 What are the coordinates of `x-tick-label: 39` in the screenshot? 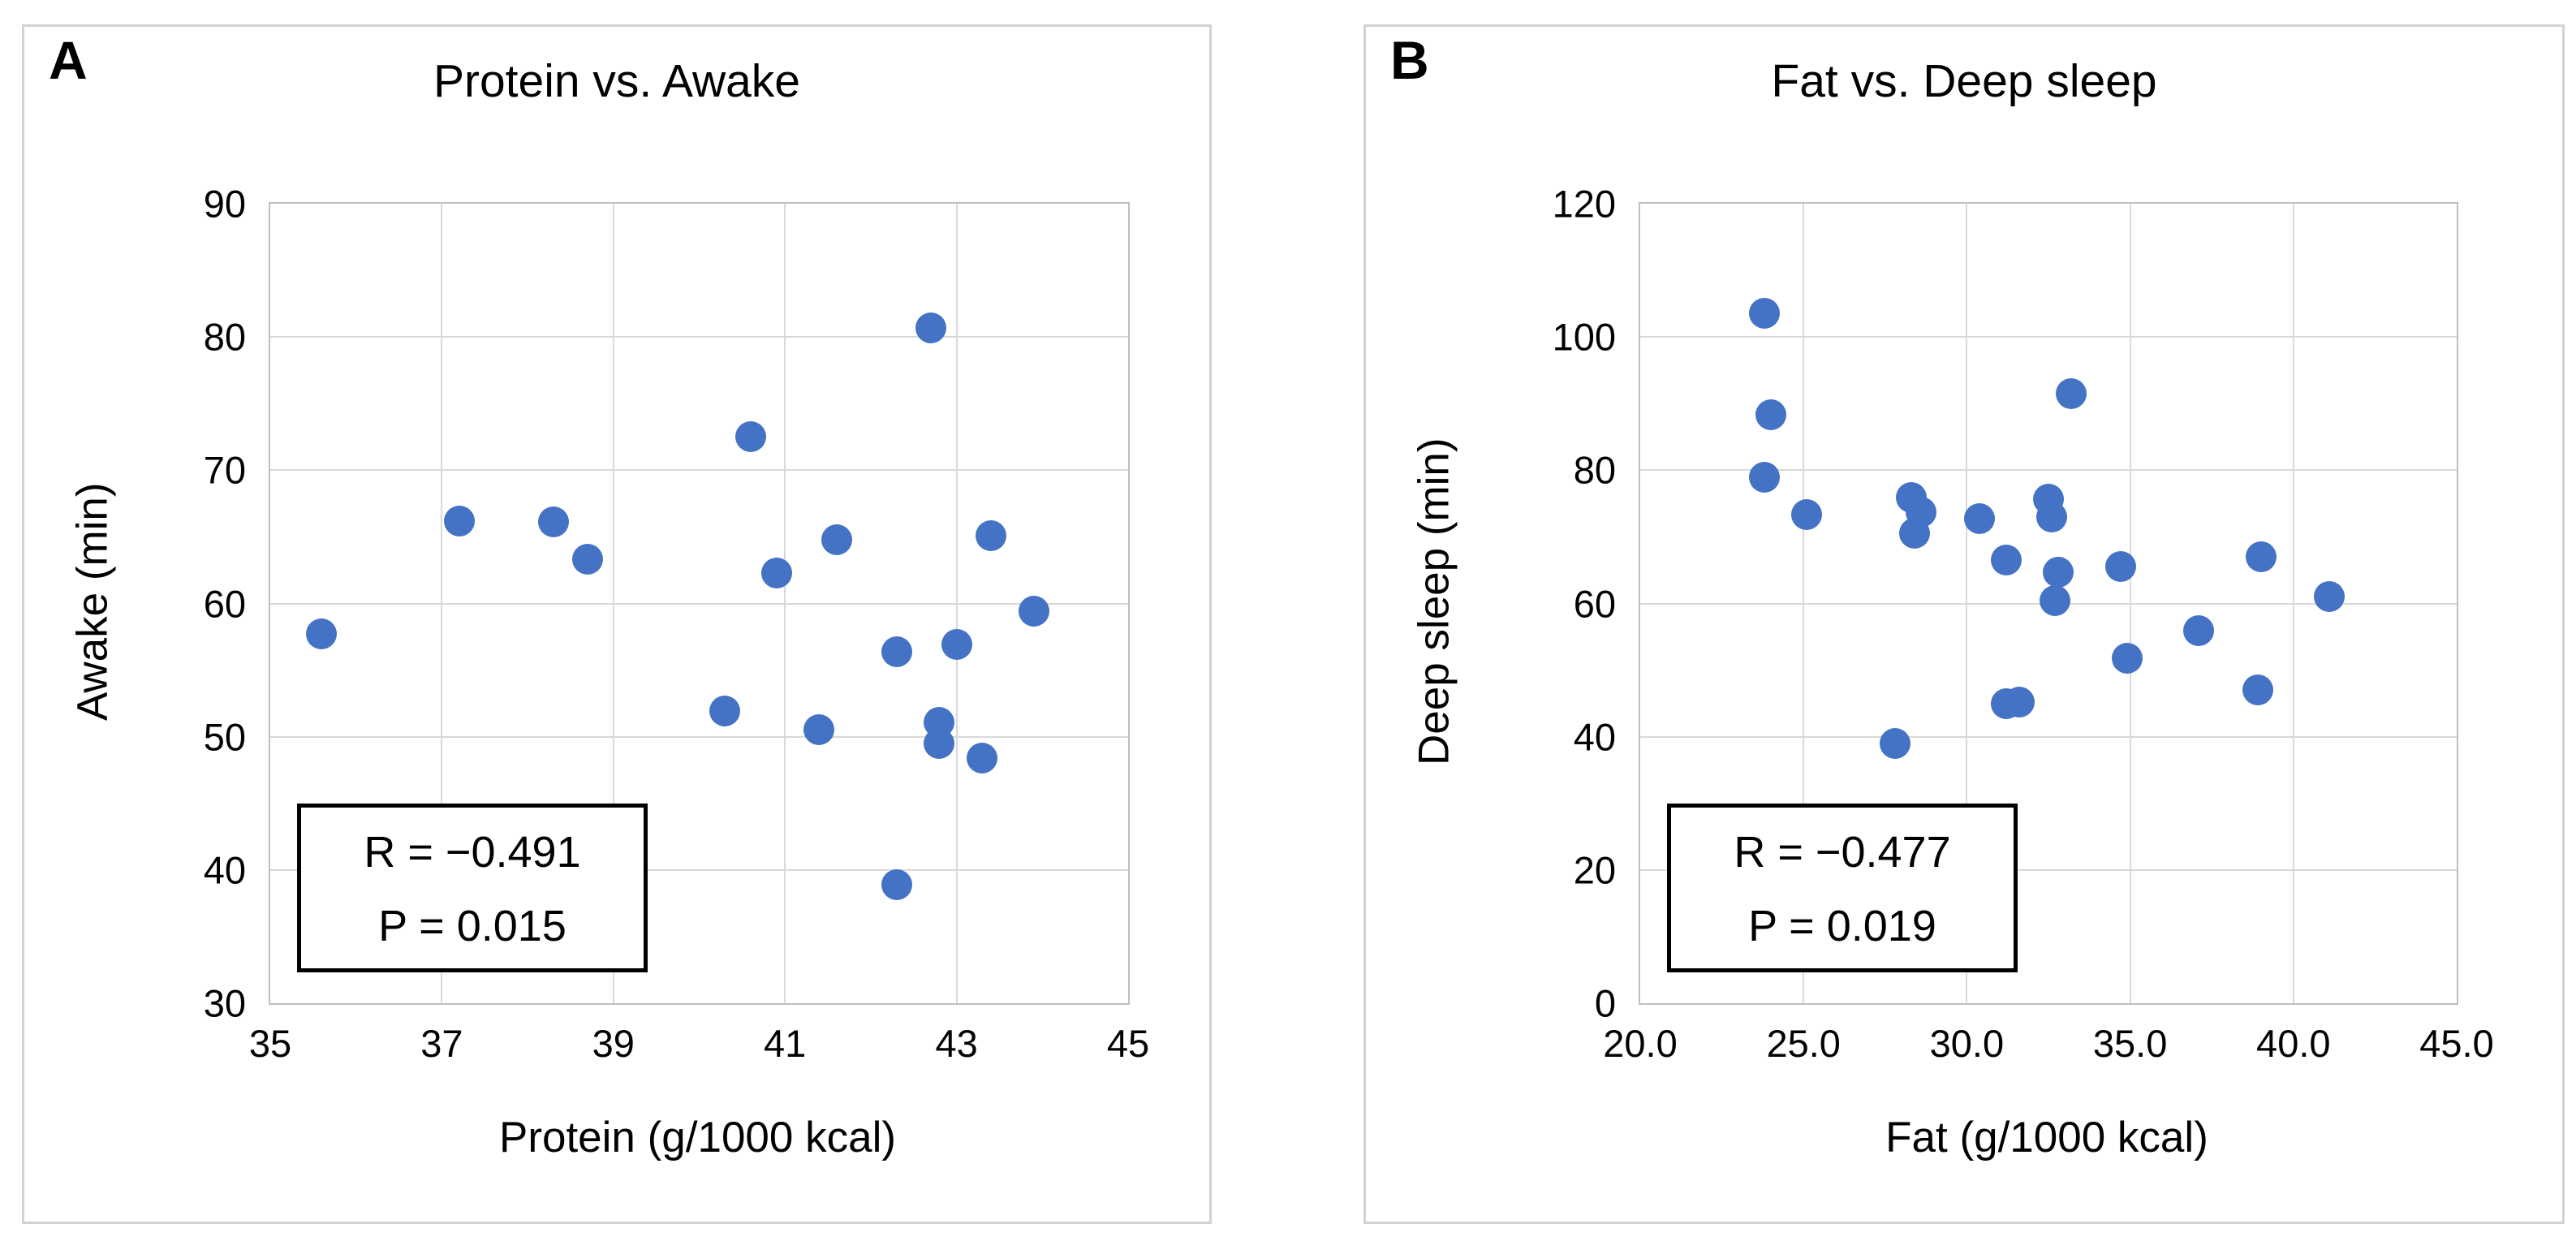 It's located at (614, 1043).